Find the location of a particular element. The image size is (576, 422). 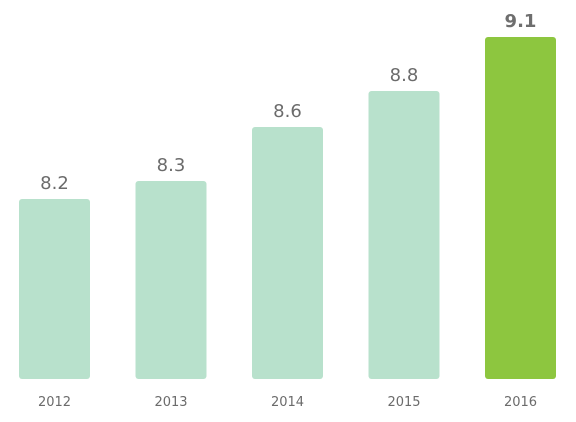

bar-2013 is located at coordinates (171, 280).